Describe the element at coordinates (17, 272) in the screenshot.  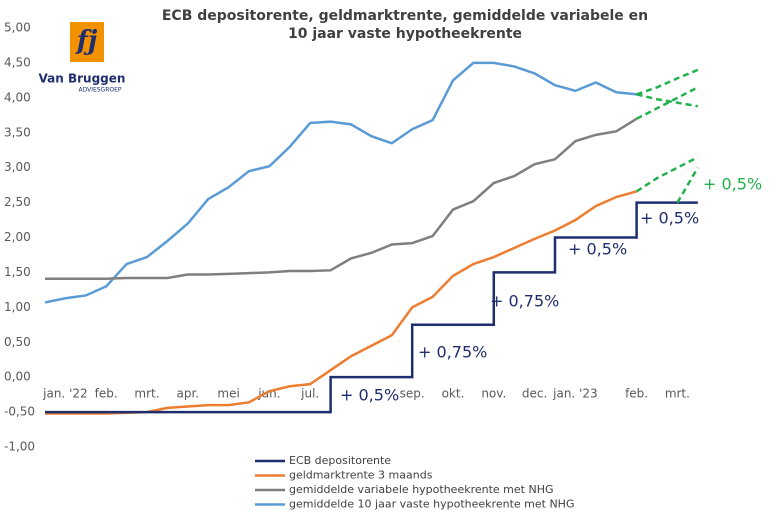
I see `y-tick-label: 1,50` at that location.